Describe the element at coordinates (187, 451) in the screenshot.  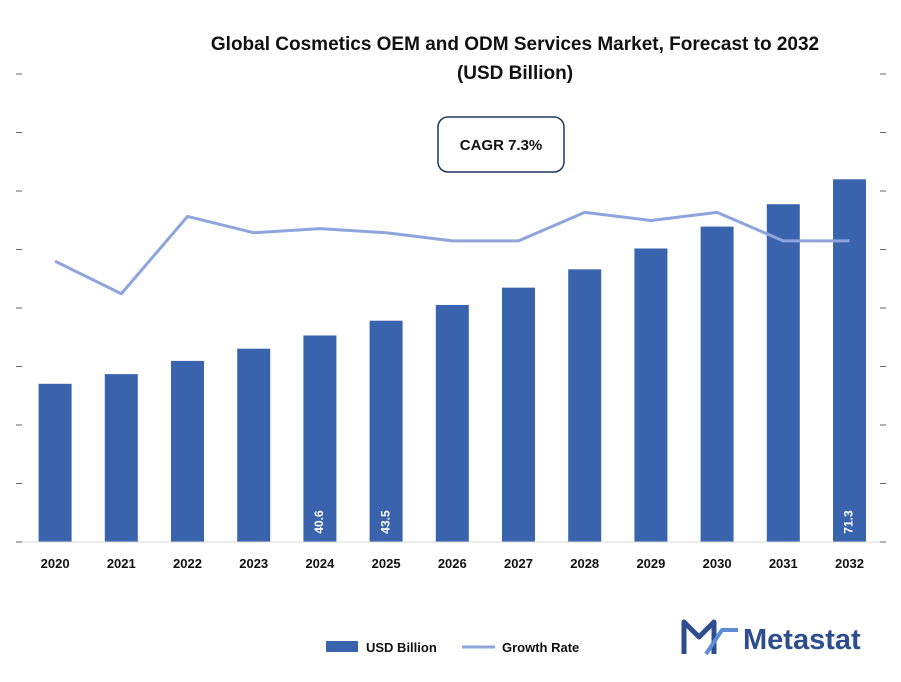
I see `bar-2022` at that location.